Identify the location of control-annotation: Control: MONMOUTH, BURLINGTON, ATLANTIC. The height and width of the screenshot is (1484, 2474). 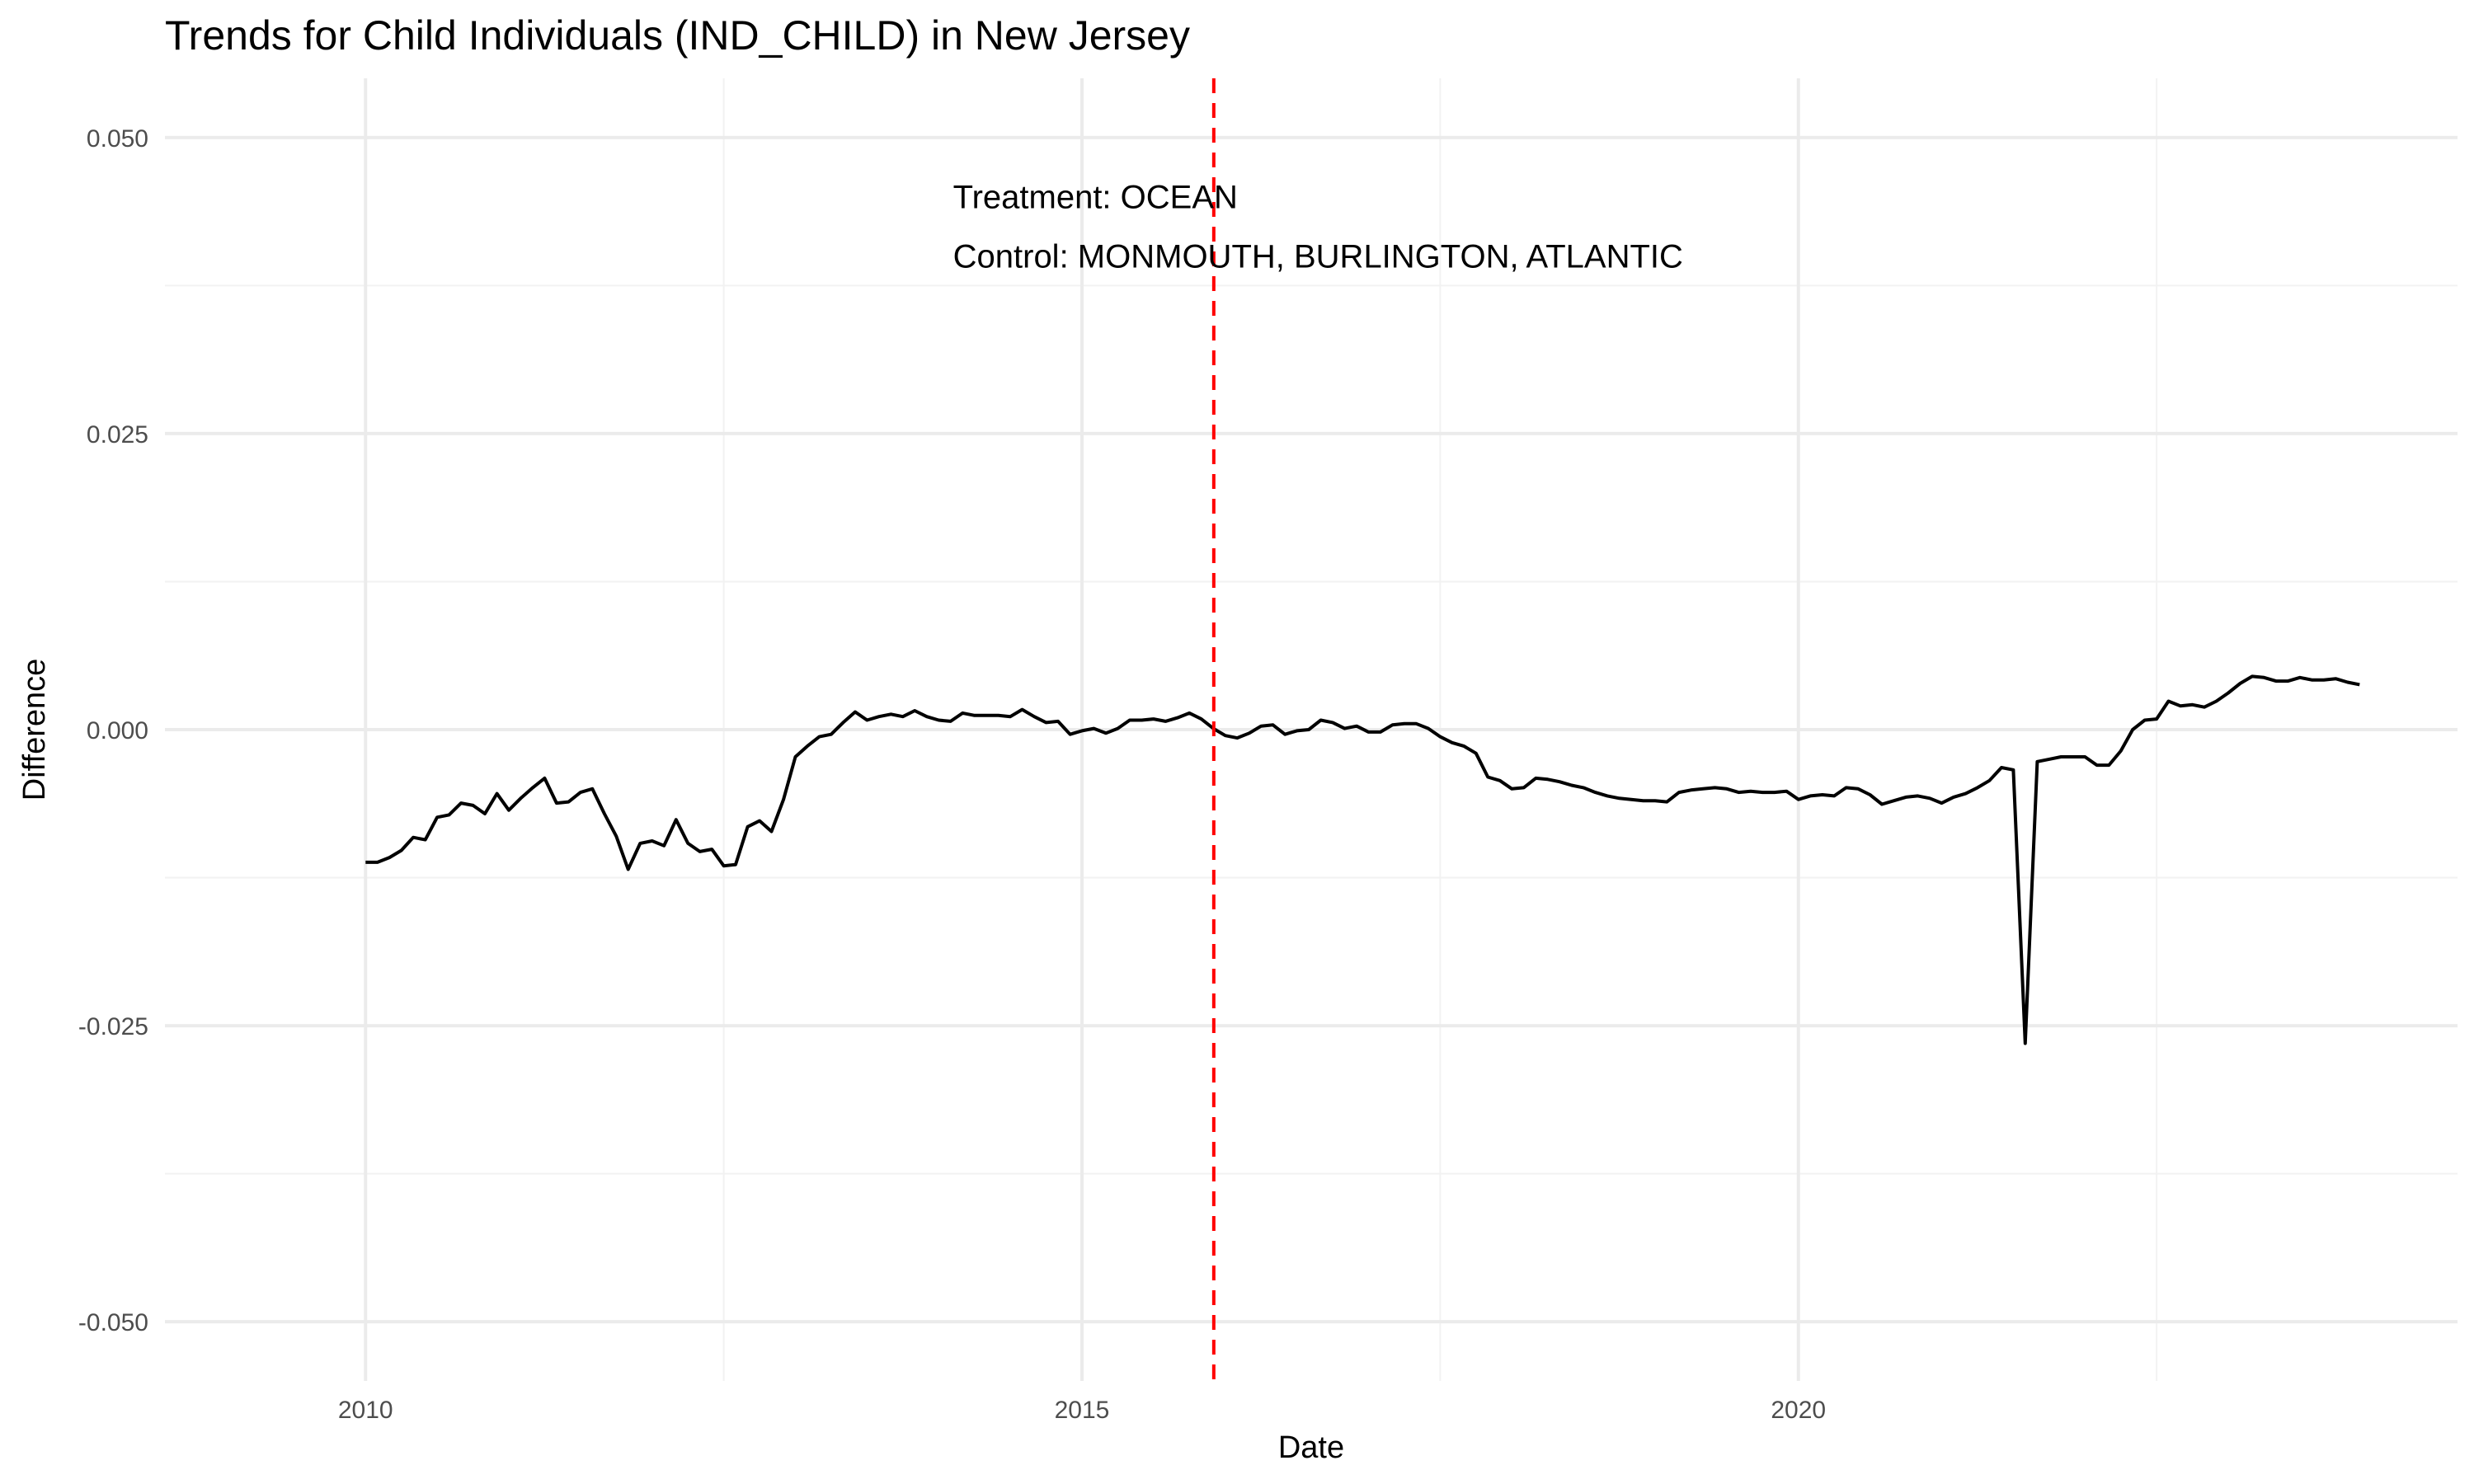
(1318, 256).